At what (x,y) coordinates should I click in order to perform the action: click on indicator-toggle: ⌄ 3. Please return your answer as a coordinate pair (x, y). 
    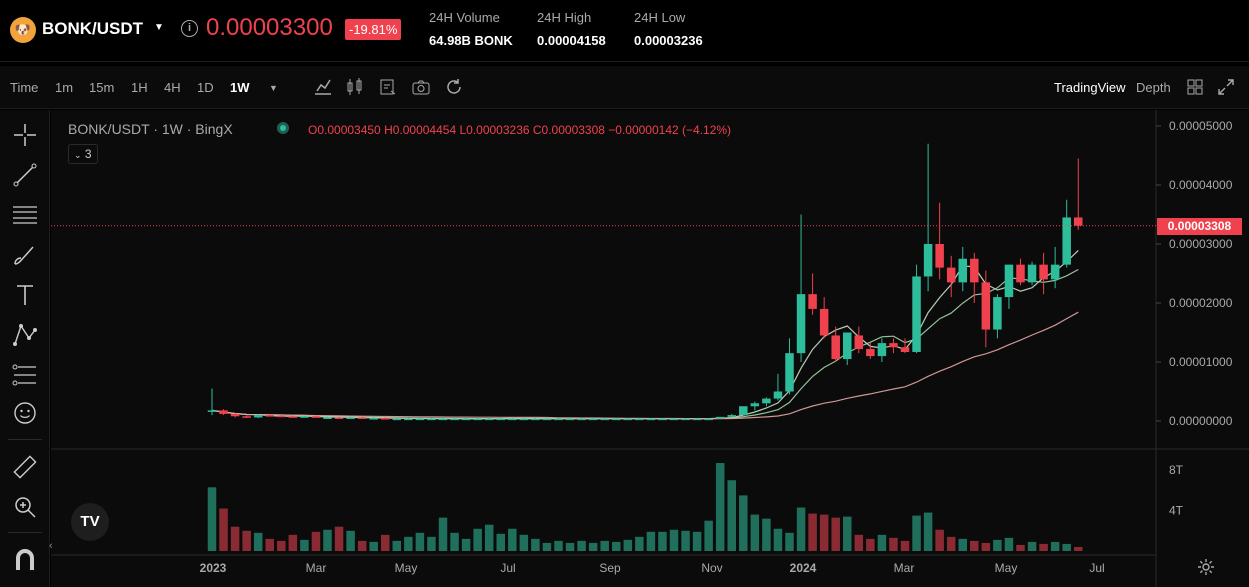
    Looking at the image, I should click on (83, 154).